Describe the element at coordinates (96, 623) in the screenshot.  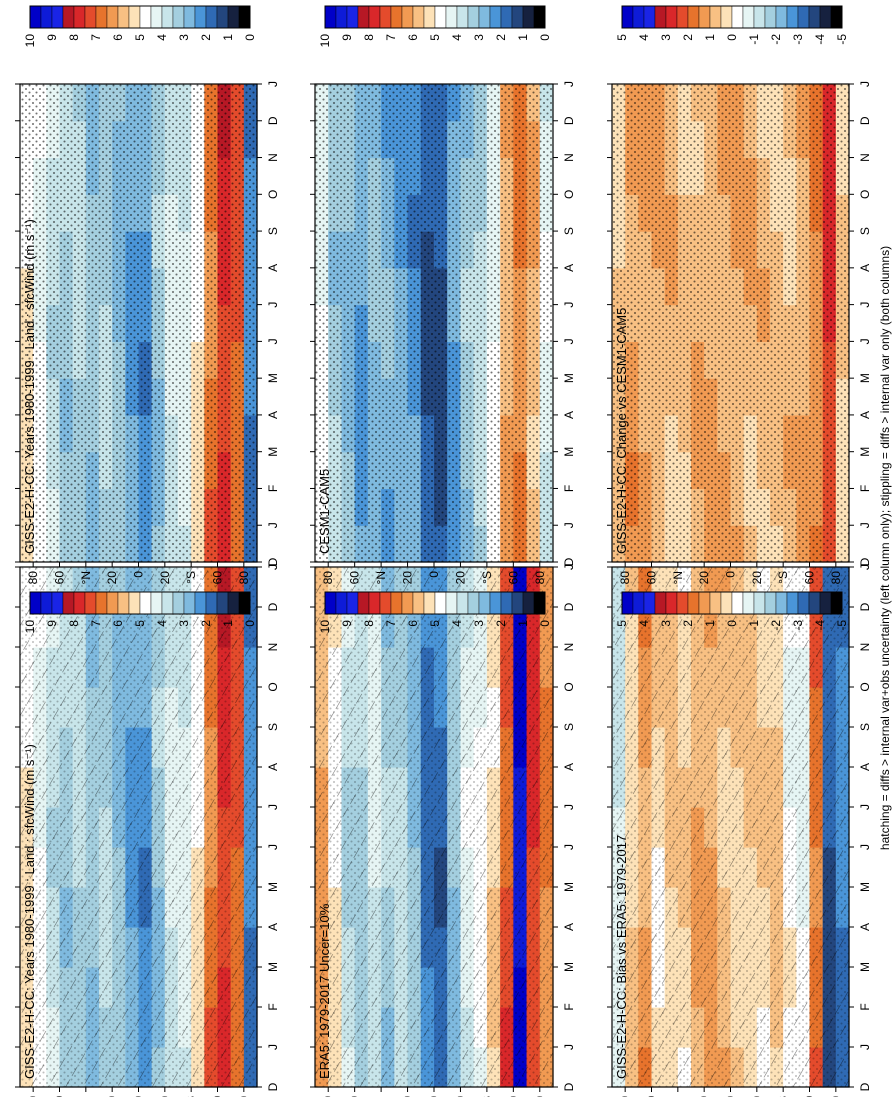
I see `colorbar-tick-label: 7` at that location.